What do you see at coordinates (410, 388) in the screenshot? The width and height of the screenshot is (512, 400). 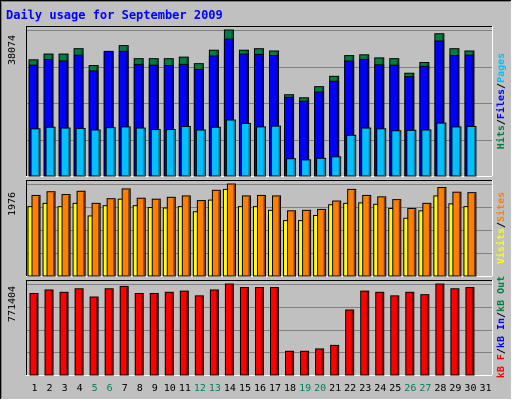 I see `day-label-26: 26` at bounding box center [410, 388].